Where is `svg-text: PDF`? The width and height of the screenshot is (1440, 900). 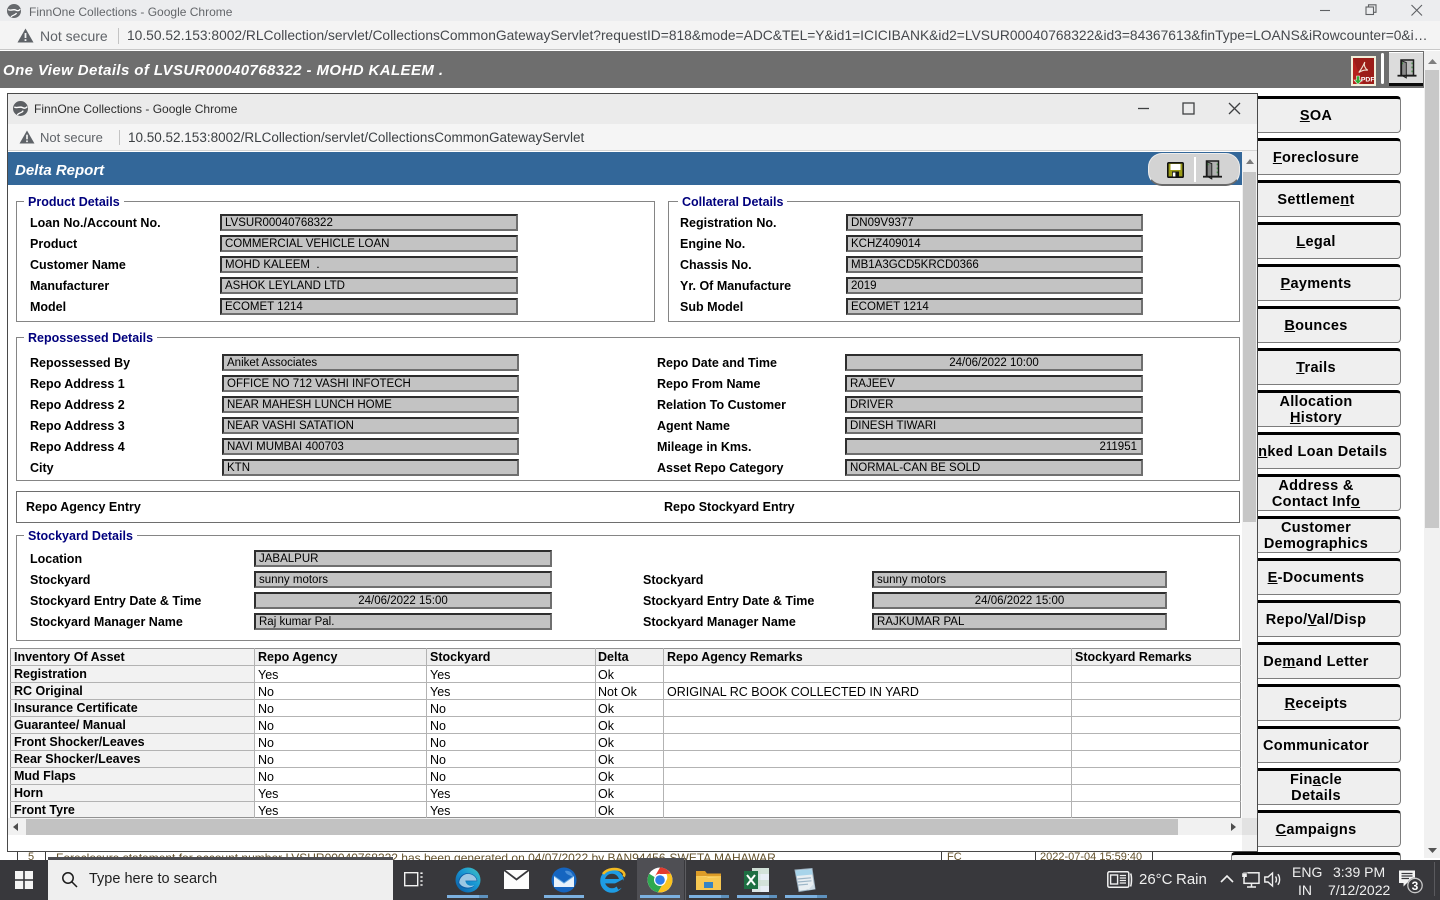 svg-text: PDF is located at coordinates (1368, 80).